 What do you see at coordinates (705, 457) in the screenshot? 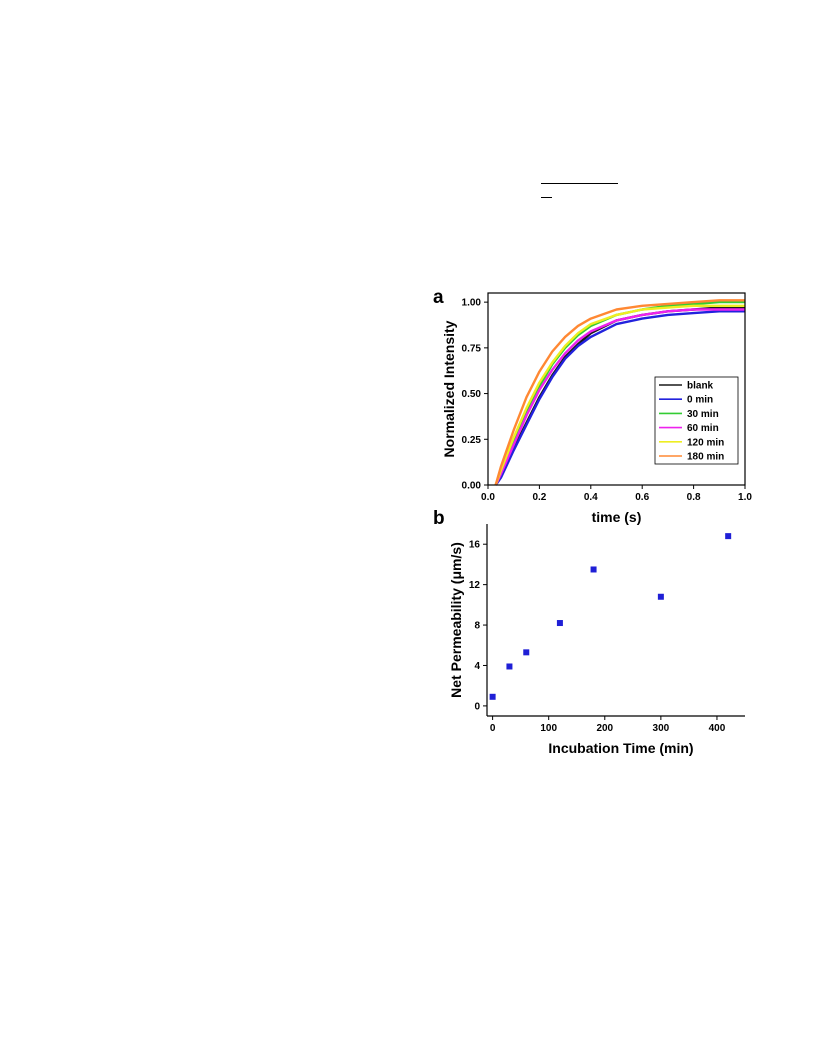
I see `panel-a-legend-label-5: 180 min` at bounding box center [705, 457].